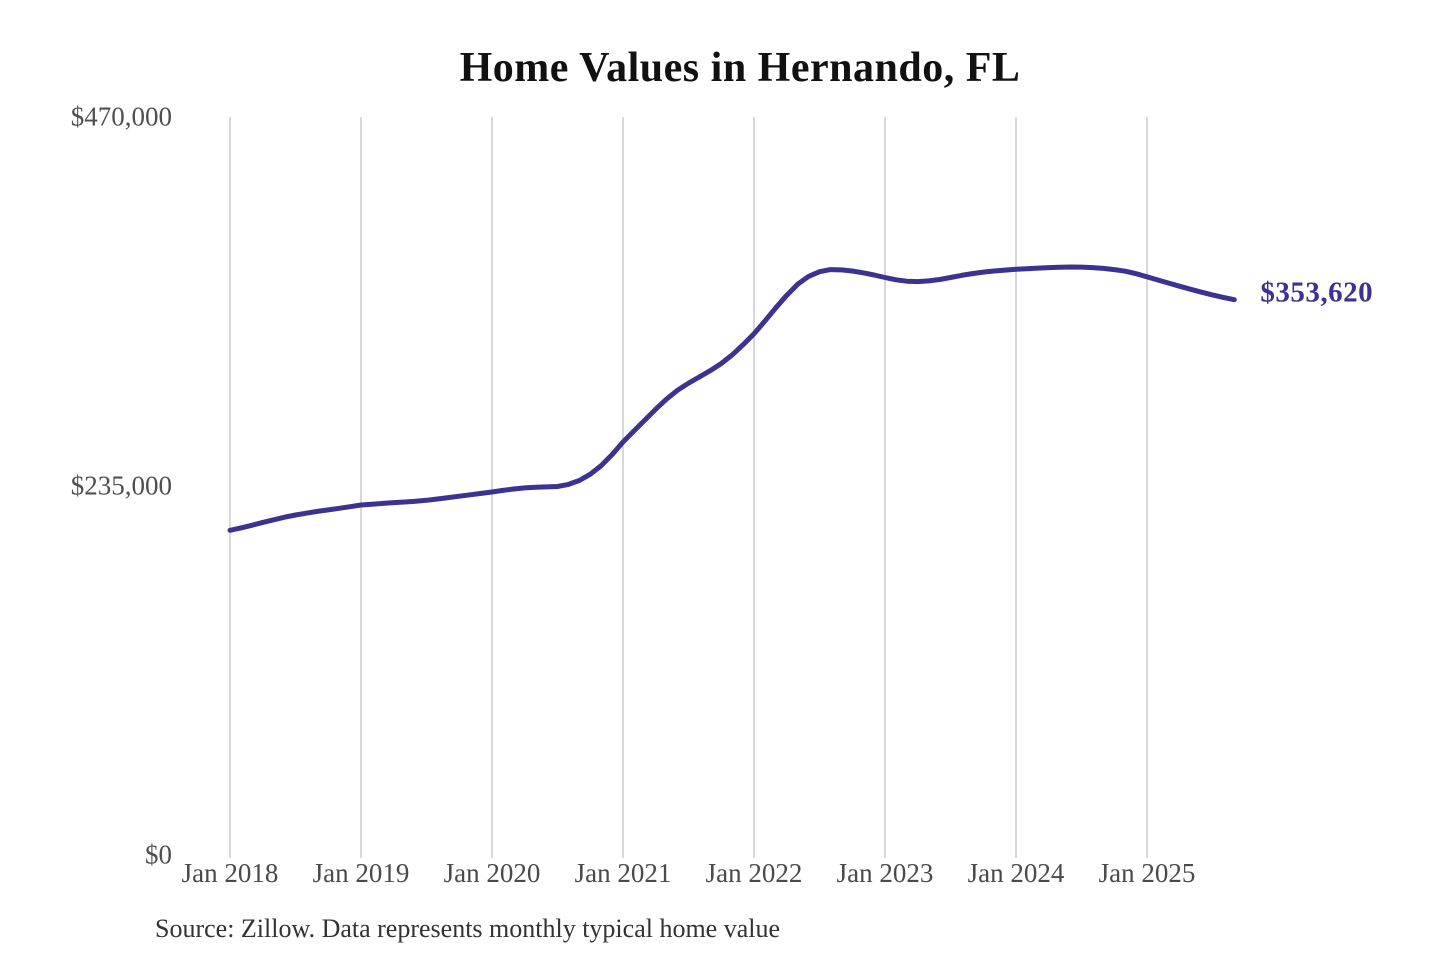 The height and width of the screenshot is (960, 1440). What do you see at coordinates (121, 116) in the screenshot?
I see `y-axis-tick-label: $470,000` at bounding box center [121, 116].